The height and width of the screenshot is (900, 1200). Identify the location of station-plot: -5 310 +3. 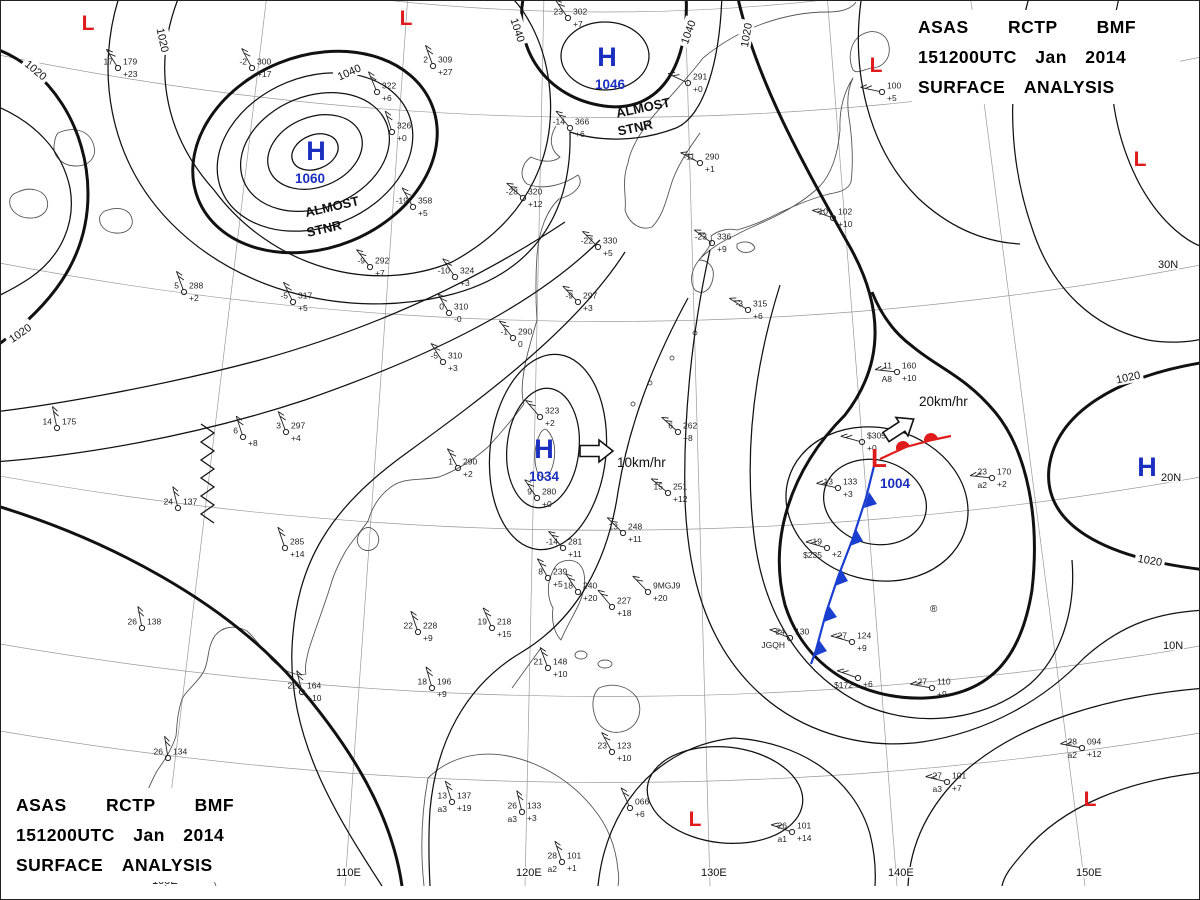
(446, 358).